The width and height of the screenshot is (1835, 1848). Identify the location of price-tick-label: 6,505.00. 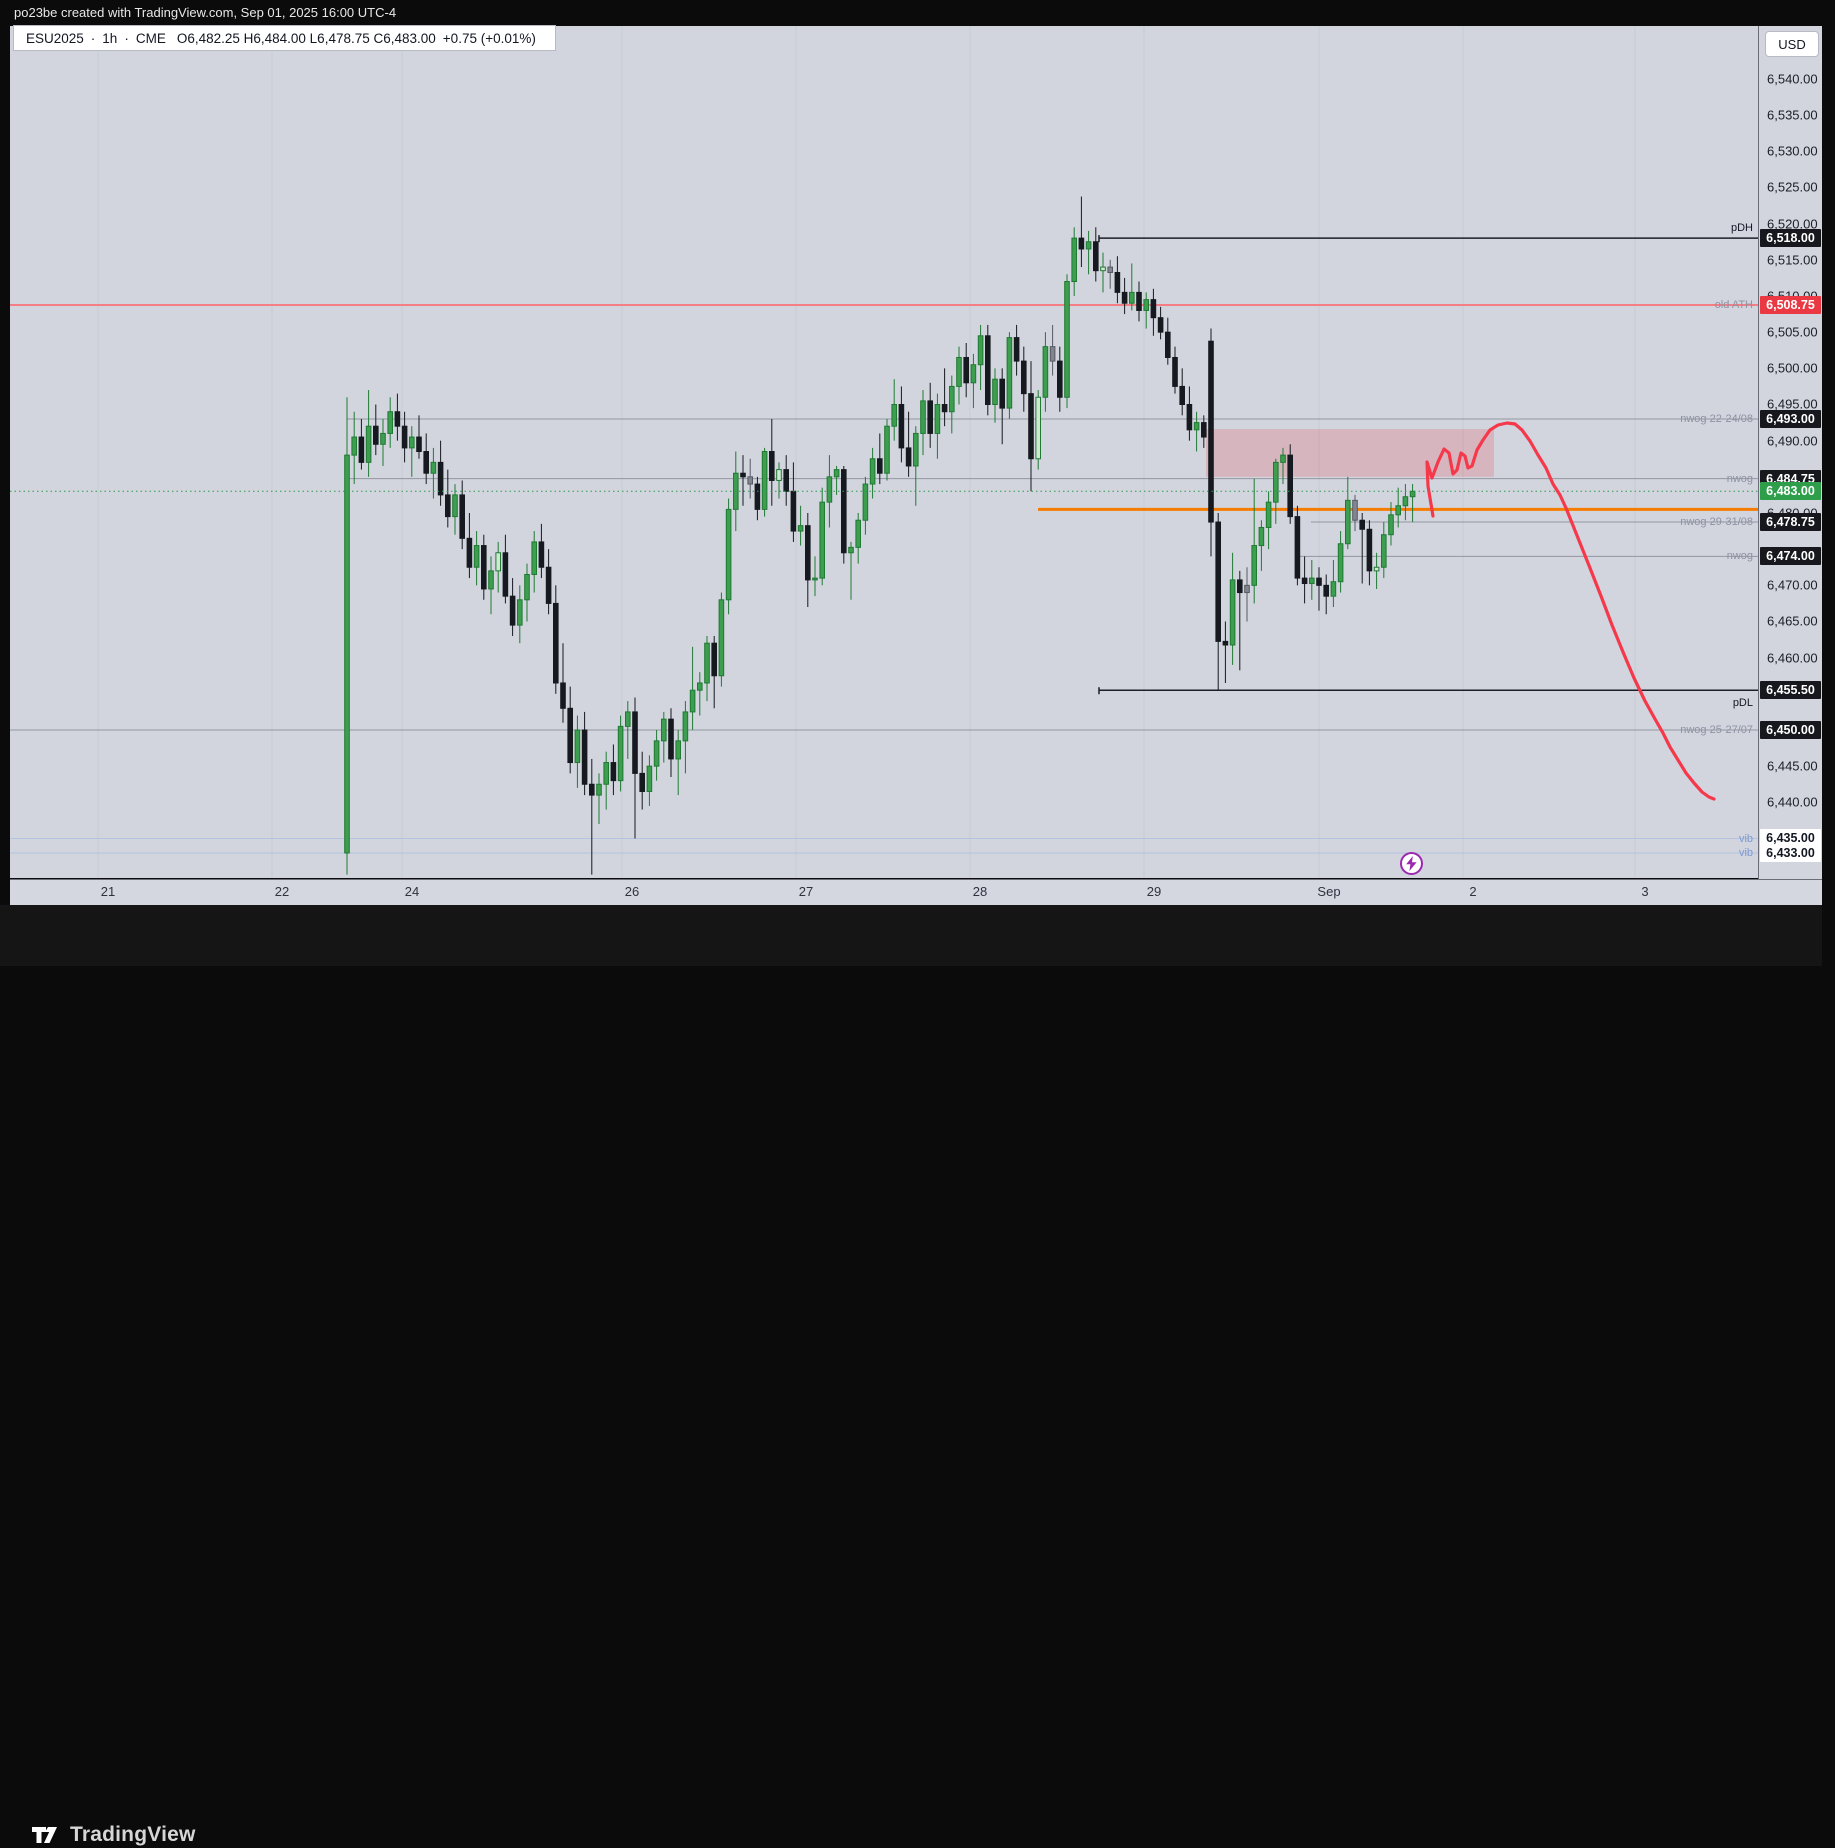
(1792, 332).